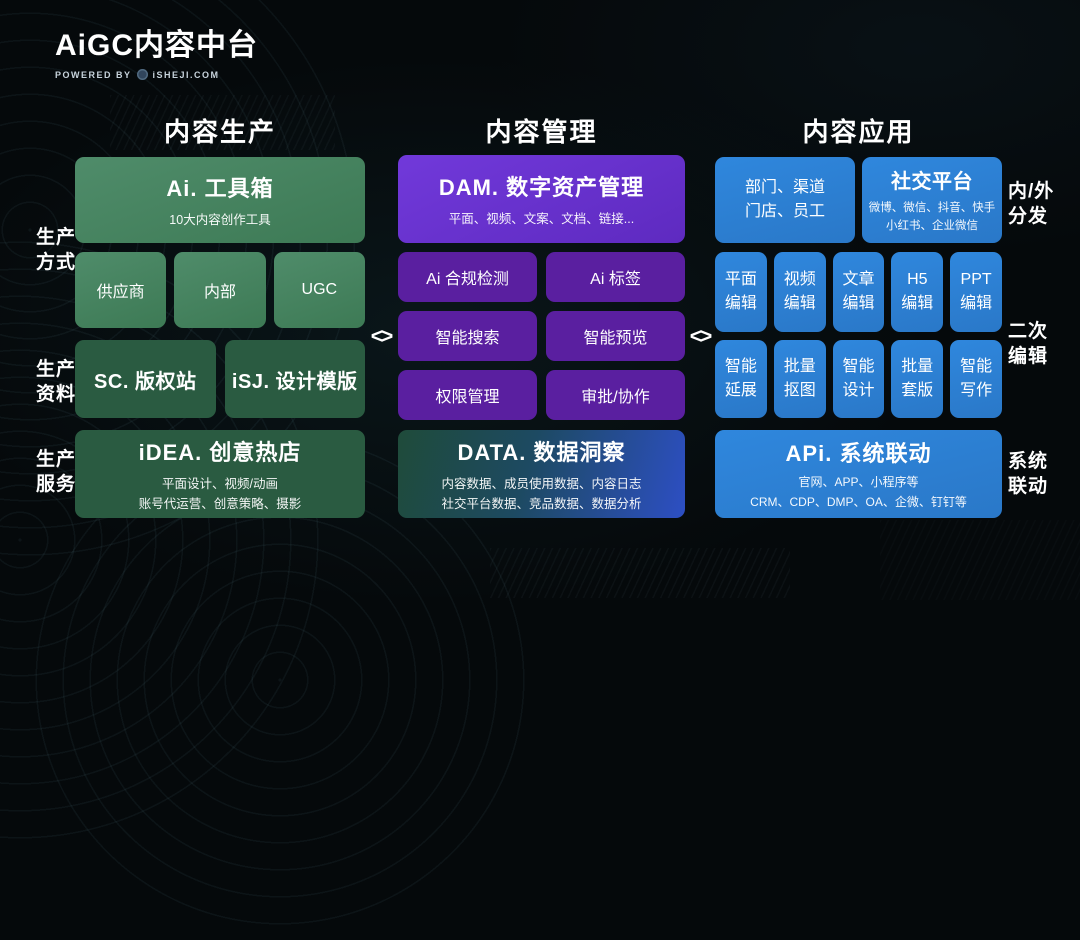  I want to click on block-ppt-editor: PPT 编辑, so click(976, 292).